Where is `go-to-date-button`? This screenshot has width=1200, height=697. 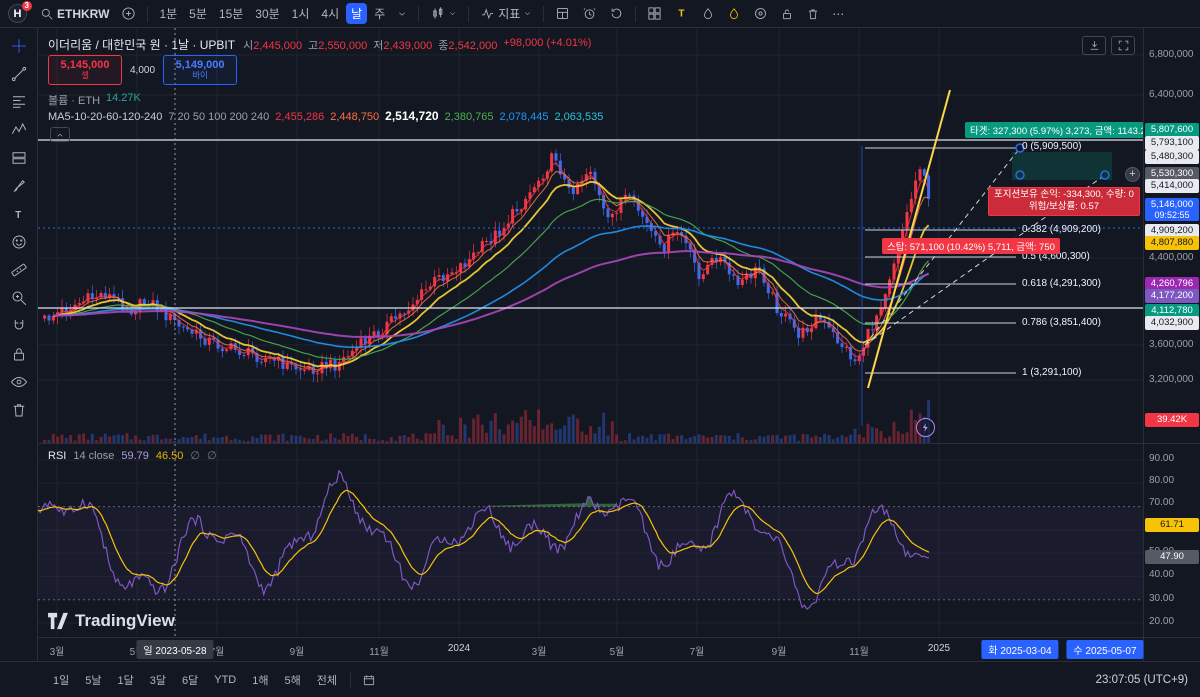
go-to-date-button is located at coordinates (369, 680).